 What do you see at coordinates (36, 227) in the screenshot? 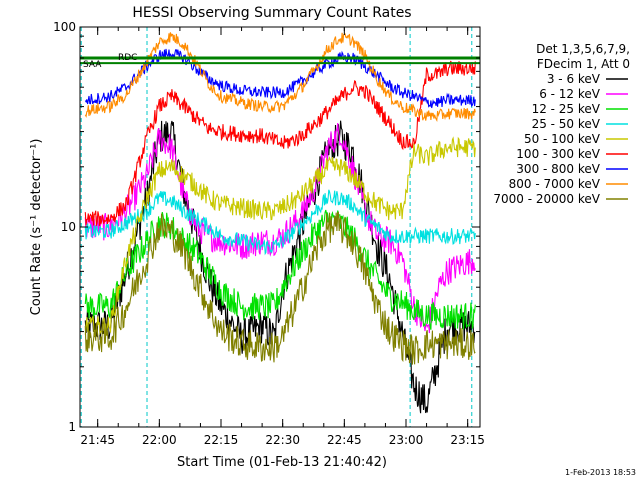
I see `y-axis-label: Count Rate (s⁻¹ detector⁻¹)` at bounding box center [36, 227].